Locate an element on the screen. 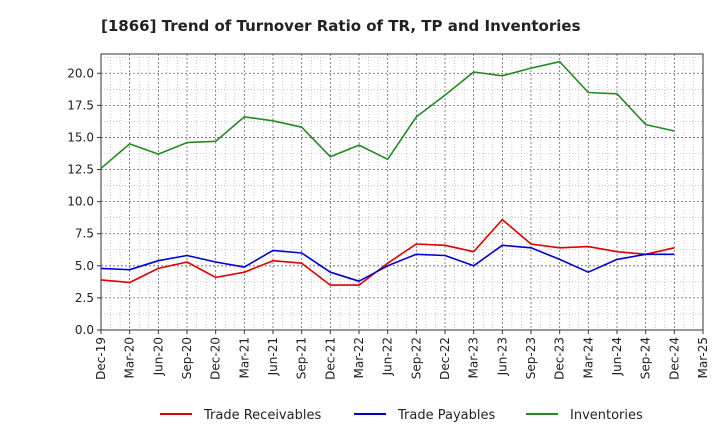 The image size is (720, 440). x-tick-label: Dec-19 is located at coordinates (101, 358).